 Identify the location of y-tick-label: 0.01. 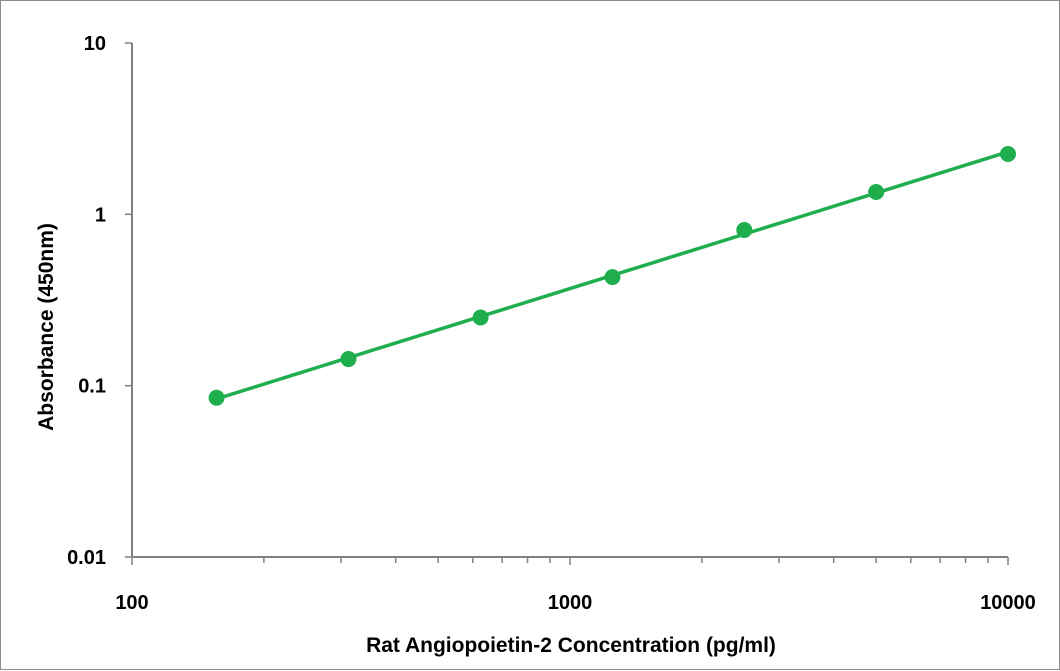
(86, 558).